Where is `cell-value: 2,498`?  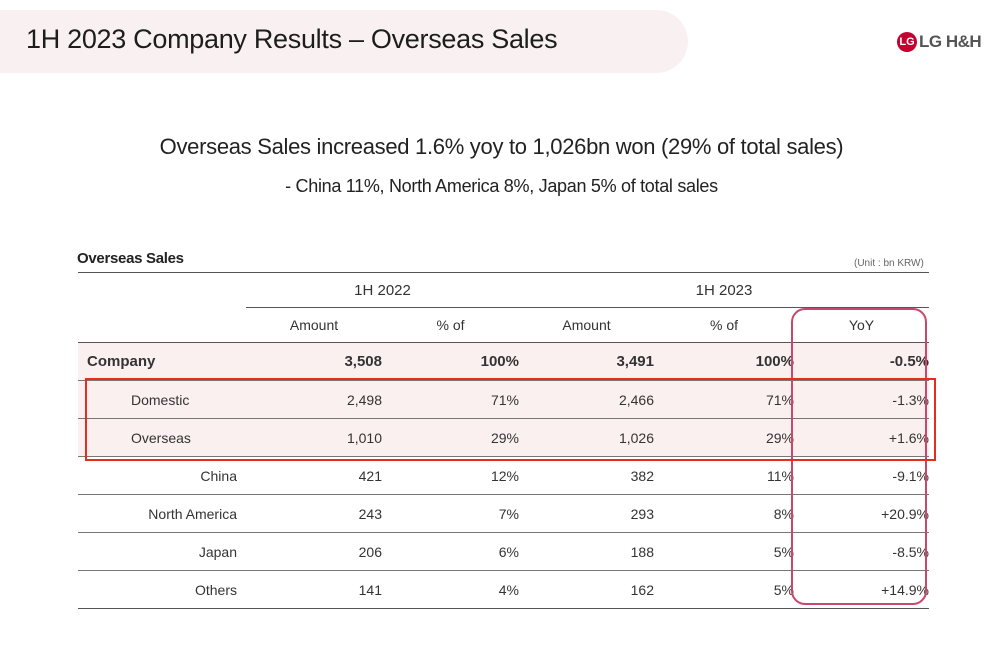
cell-value: 2,498 is located at coordinates (314, 399).